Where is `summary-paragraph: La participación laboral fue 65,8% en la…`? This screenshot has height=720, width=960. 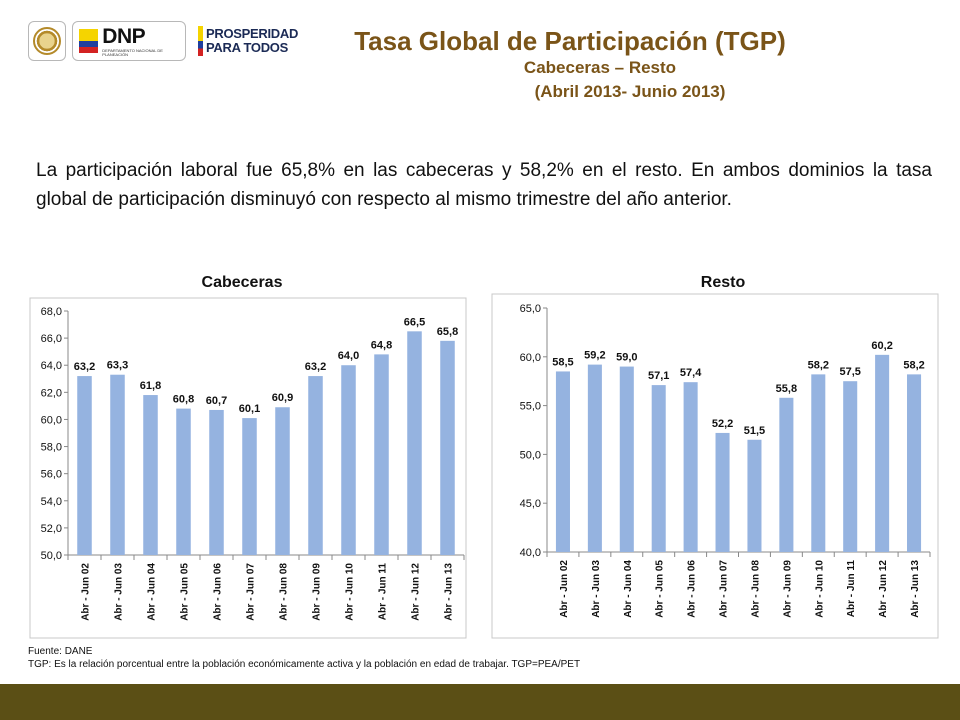 summary-paragraph: La participación laboral fue 65,8% en la… is located at coordinates (484, 185).